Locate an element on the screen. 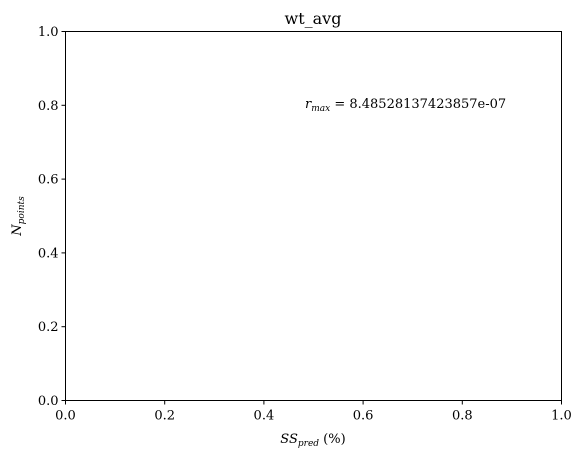 The width and height of the screenshot is (582, 465). y-tick-label: 0.0 is located at coordinates (48, 401).